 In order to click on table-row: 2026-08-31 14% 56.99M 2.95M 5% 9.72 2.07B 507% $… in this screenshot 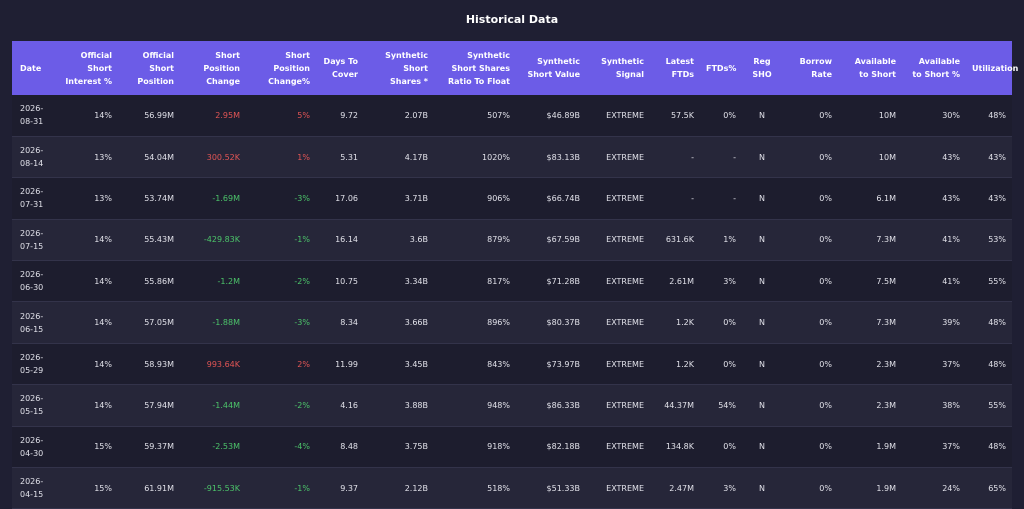, I will do `click(512, 116)`.